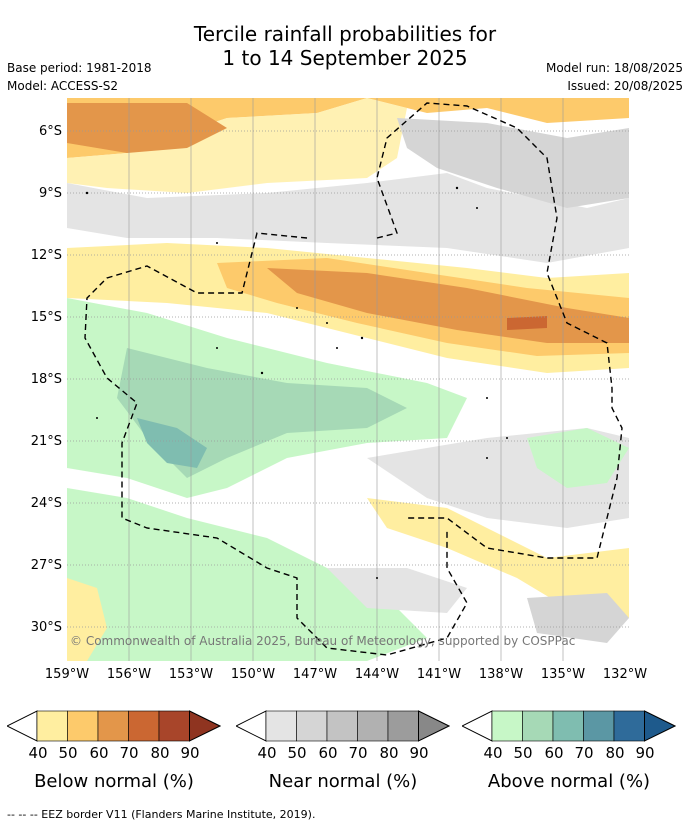 This screenshot has height=827, width=690. Describe the element at coordinates (46, 379) in the screenshot. I see `lat-label-18s: 18°S` at that location.